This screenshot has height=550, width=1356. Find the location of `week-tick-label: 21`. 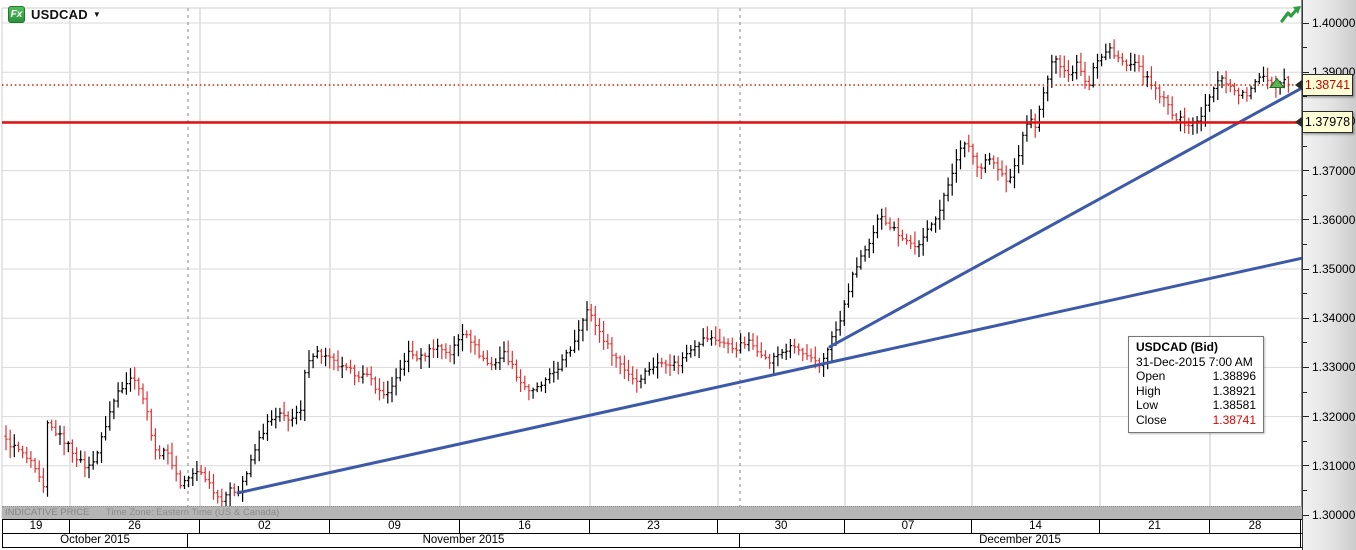

week-tick-label: 21 is located at coordinates (1155, 526).